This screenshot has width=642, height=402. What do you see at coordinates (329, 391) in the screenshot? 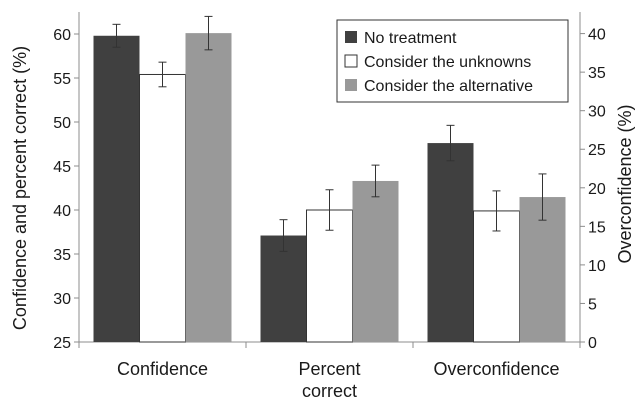
I see `category-label-line: correct` at bounding box center [329, 391].